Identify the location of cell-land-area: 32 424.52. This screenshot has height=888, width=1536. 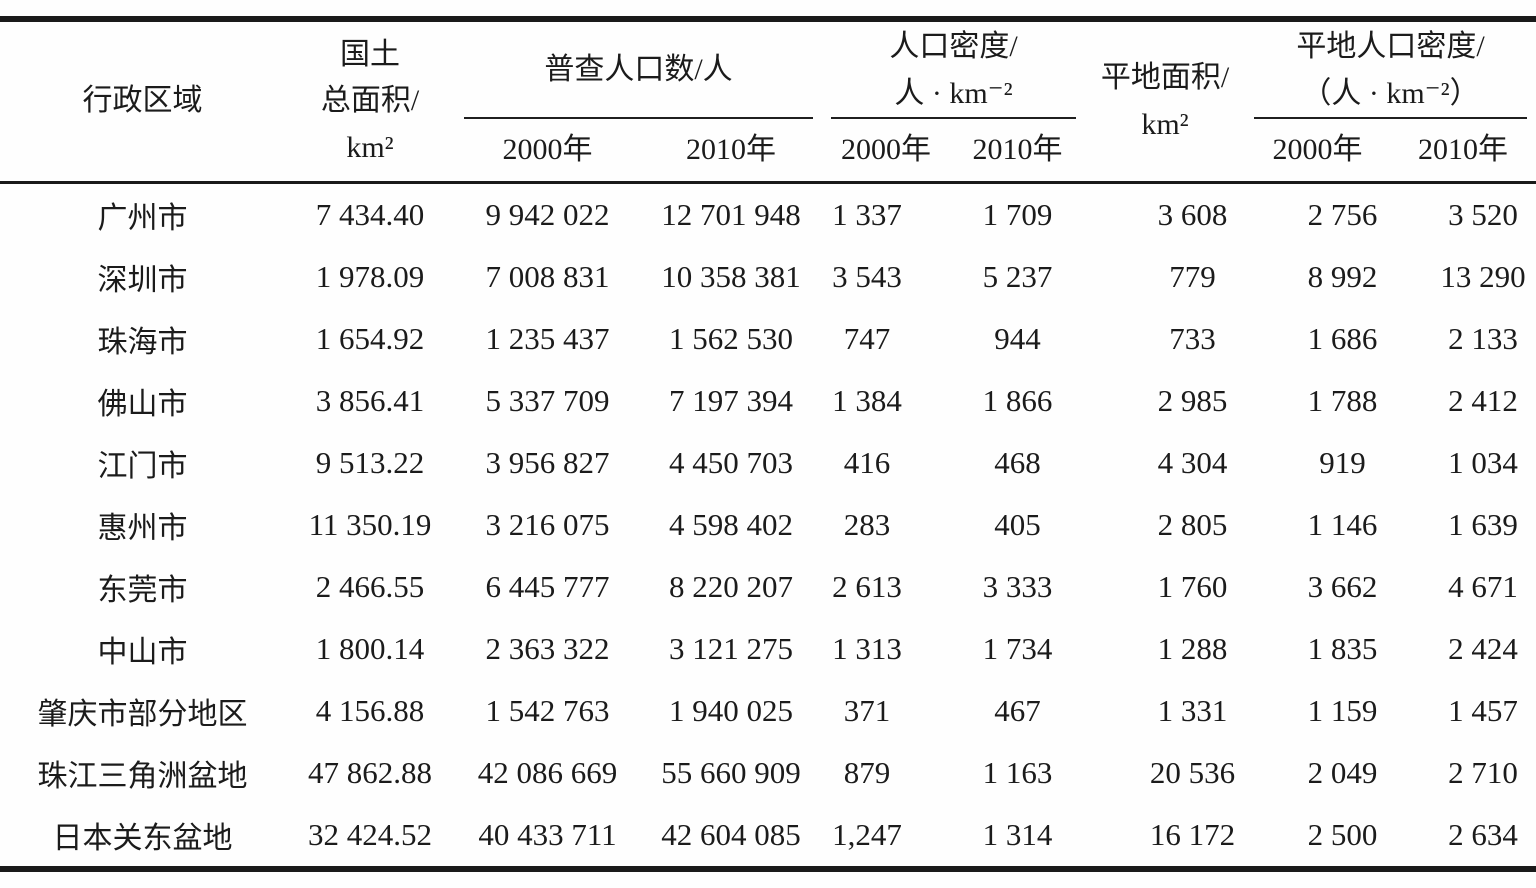
(370, 834).